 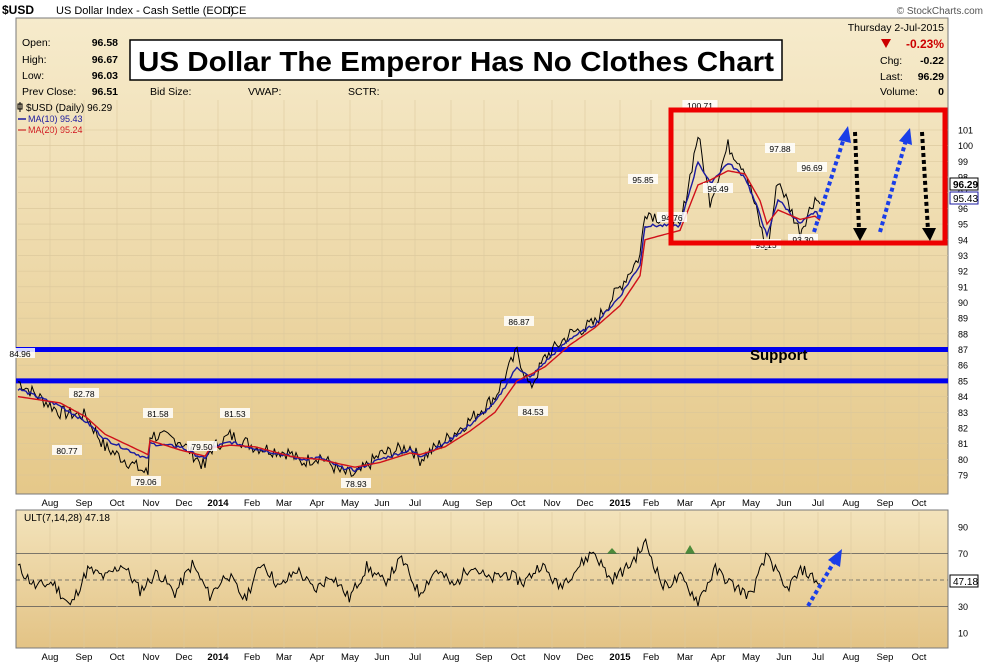 What do you see at coordinates (69, 108) in the screenshot?
I see `legend-price: $USD (Daily) 96.29` at bounding box center [69, 108].